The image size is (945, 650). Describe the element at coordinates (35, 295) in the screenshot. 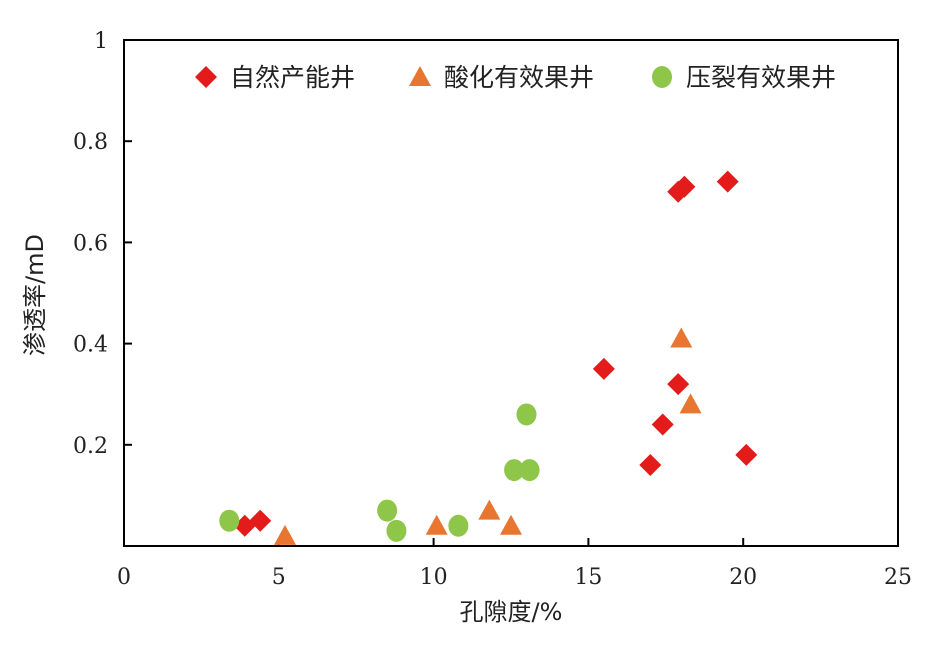

I see `y-axis-title: 渗透率/mD` at that location.